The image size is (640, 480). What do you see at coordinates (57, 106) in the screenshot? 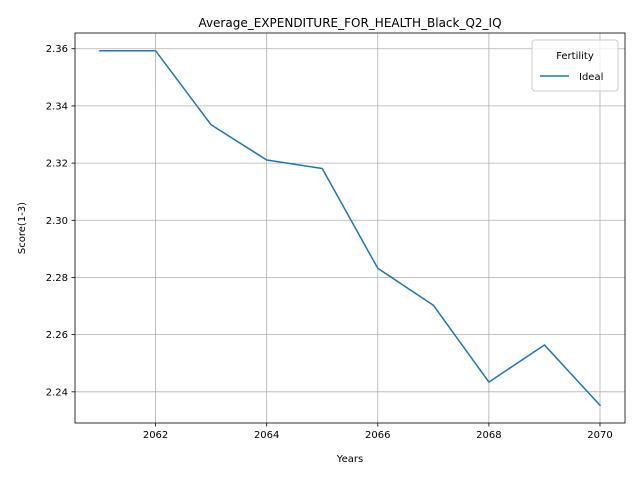
I see `y-tick-label: 2.34` at bounding box center [57, 106].